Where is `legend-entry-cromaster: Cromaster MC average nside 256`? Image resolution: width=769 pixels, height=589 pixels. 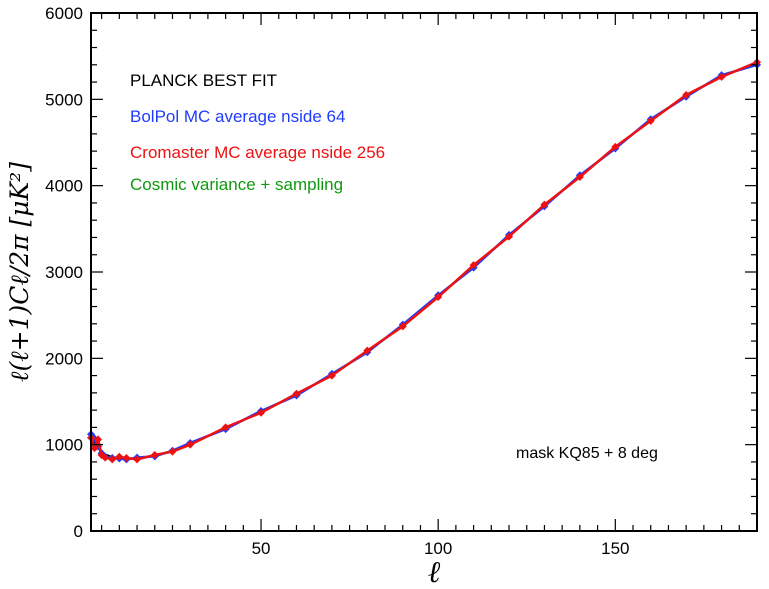 legend-entry-cromaster: Cromaster MC average nside 256 is located at coordinates (257, 152).